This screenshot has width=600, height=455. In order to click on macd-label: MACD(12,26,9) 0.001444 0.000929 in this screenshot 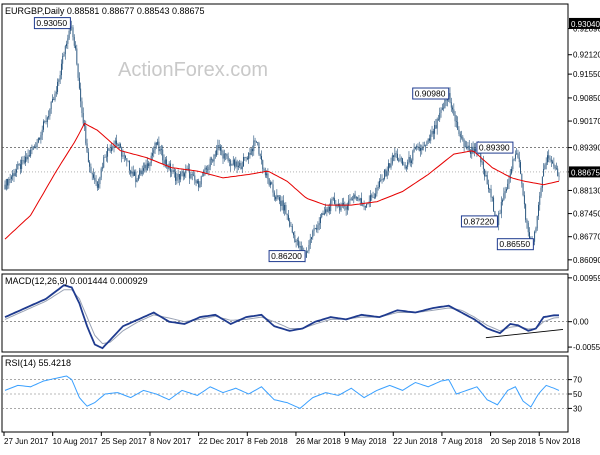, I will do `click(76, 281)`.